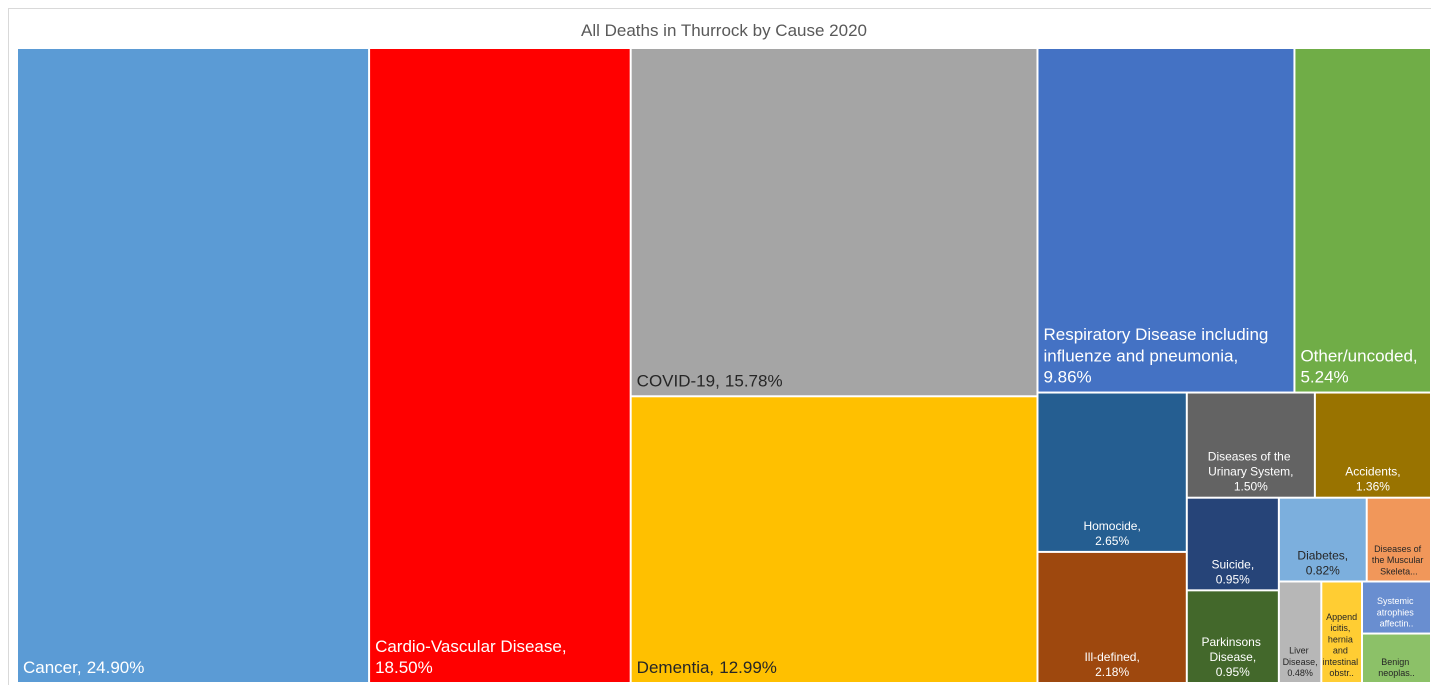 Image resolution: width=1431 pixels, height=685 pixels. Describe the element at coordinates (1322, 555) in the screenshot. I see `tile-label: Diabetes,` at that location.